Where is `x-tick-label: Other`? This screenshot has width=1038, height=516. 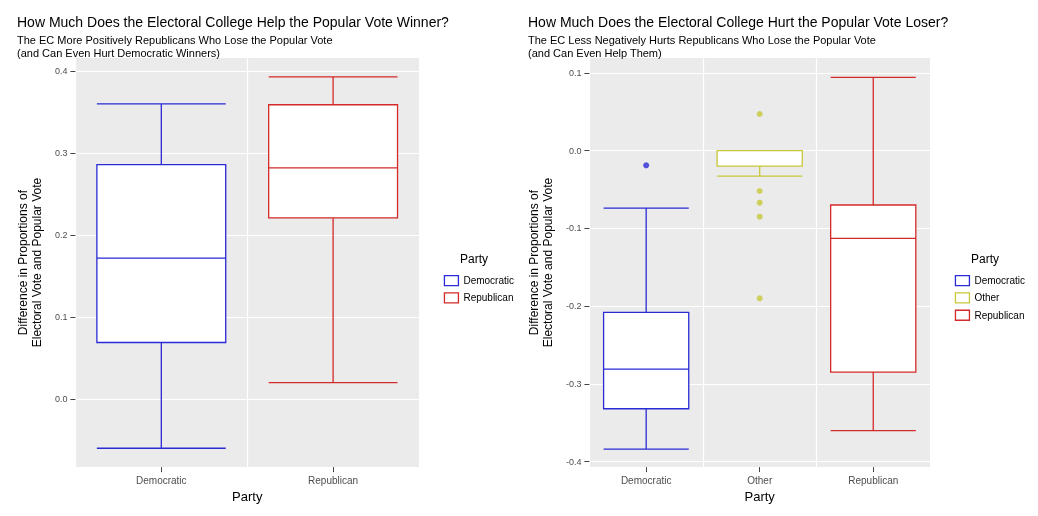
x-tick-label: Other is located at coordinates (760, 480).